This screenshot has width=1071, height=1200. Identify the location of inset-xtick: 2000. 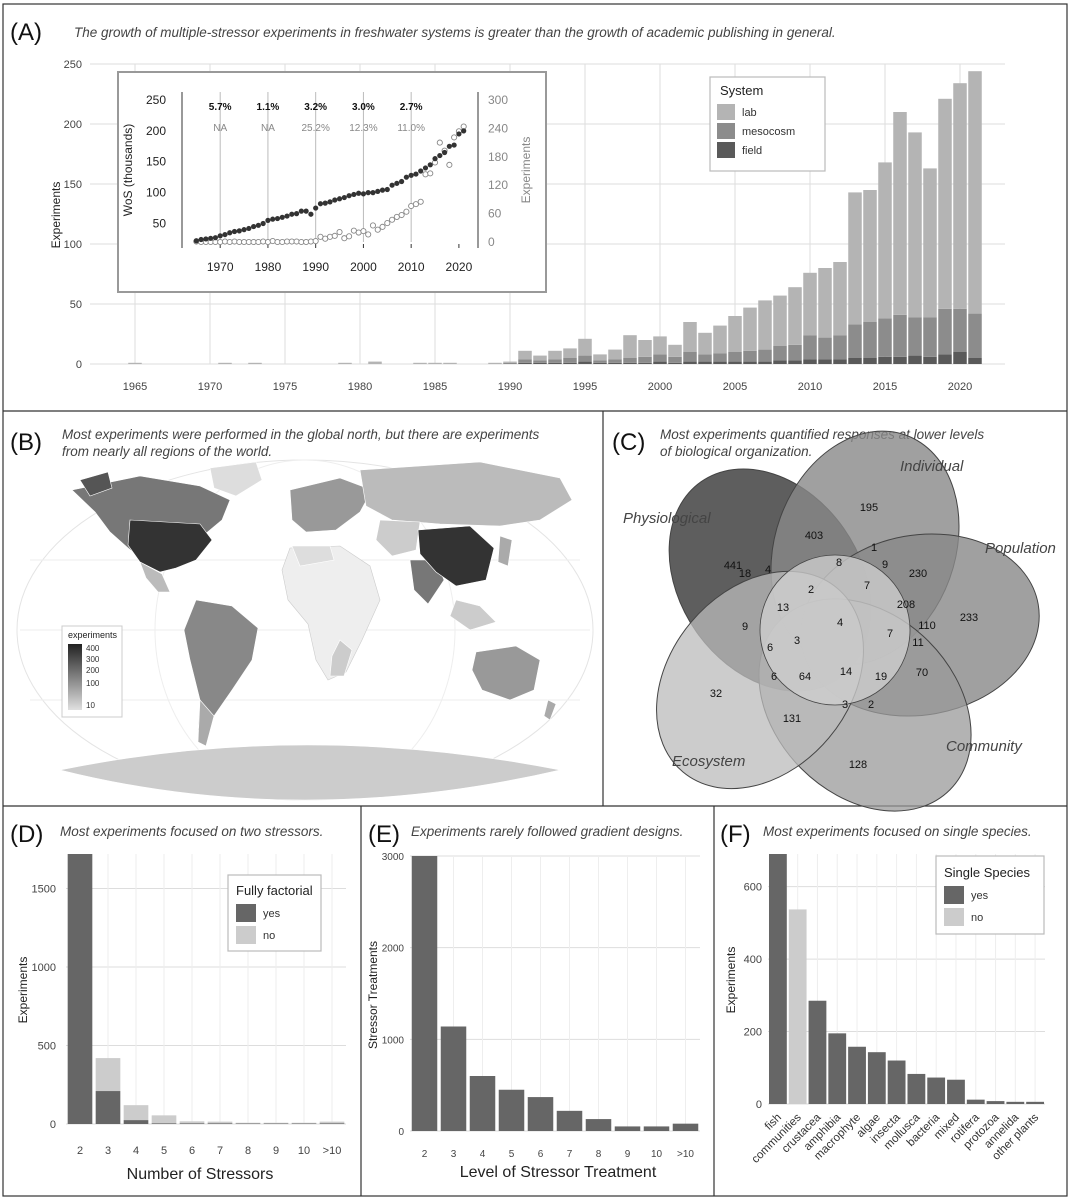
(363, 267).